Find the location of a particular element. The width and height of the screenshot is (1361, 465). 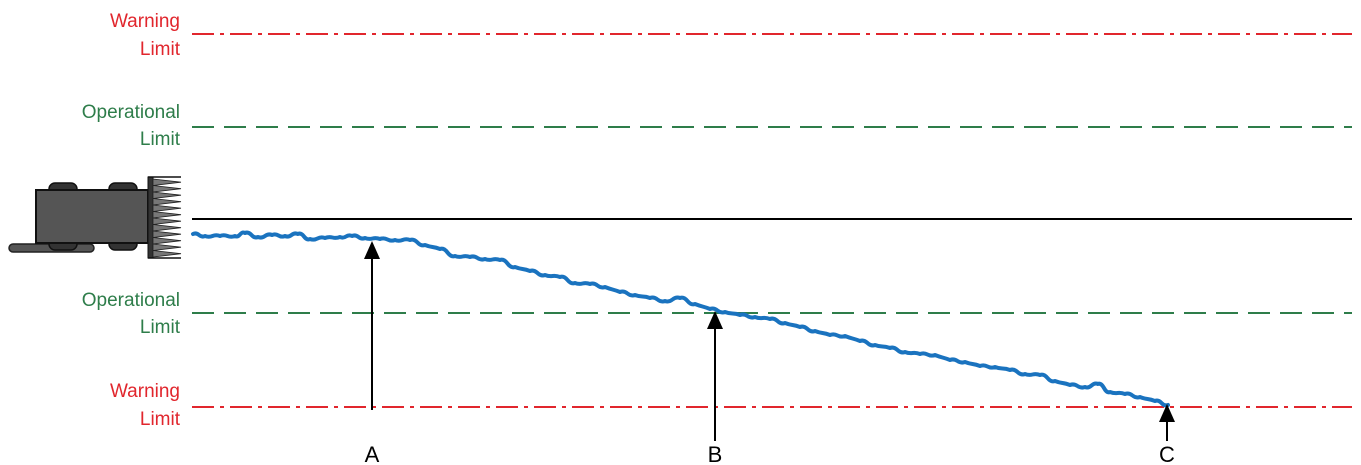

boring-machine-icon is located at coordinates (95, 217).